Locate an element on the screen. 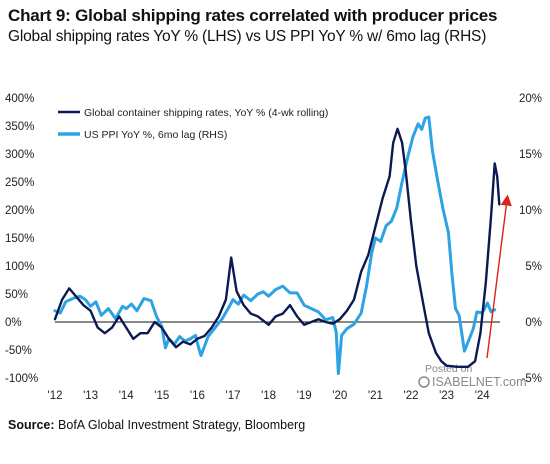 The image size is (550, 464). x-axis: '12 '13 '14 '15 '16 '17 '18 '19 '20 '21 '22 '23 '24 is located at coordinates (269, 396).